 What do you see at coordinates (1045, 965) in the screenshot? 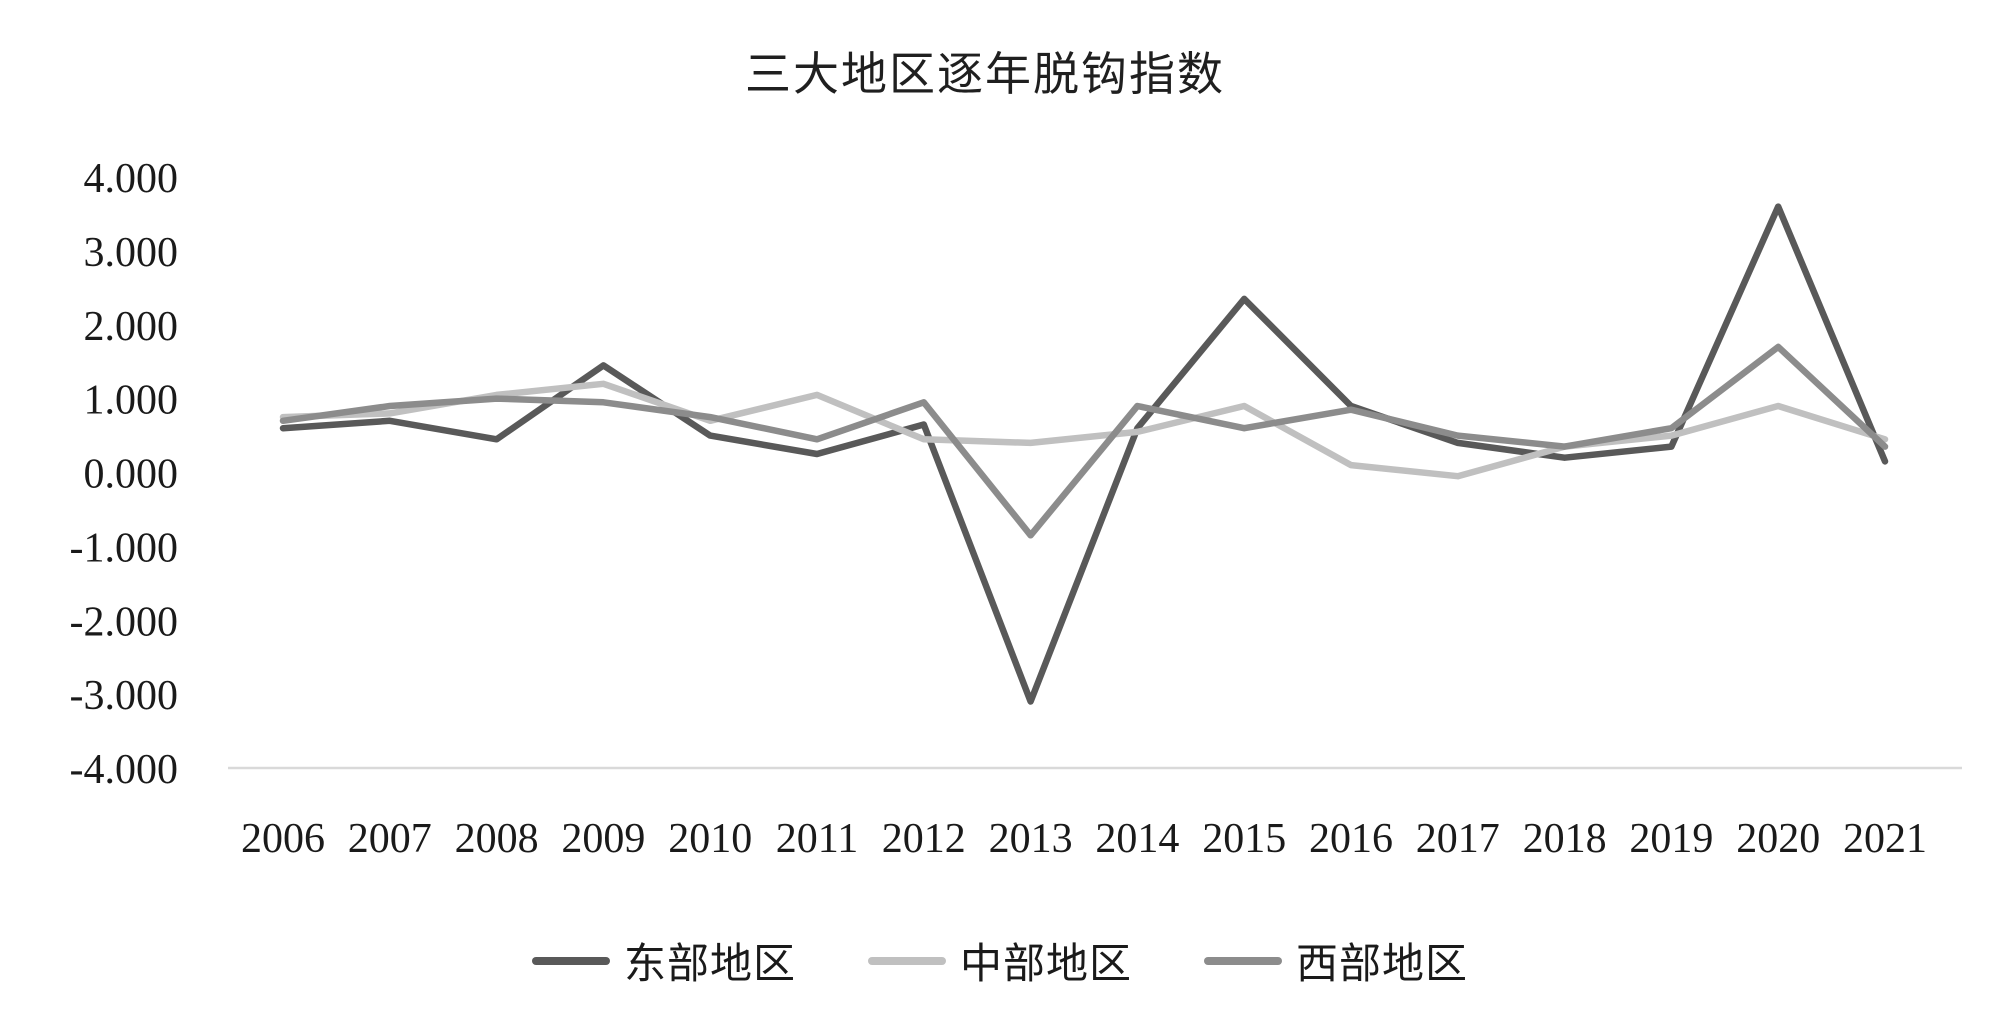
I see `legend-label-central: 中部地区` at bounding box center [1045, 965].